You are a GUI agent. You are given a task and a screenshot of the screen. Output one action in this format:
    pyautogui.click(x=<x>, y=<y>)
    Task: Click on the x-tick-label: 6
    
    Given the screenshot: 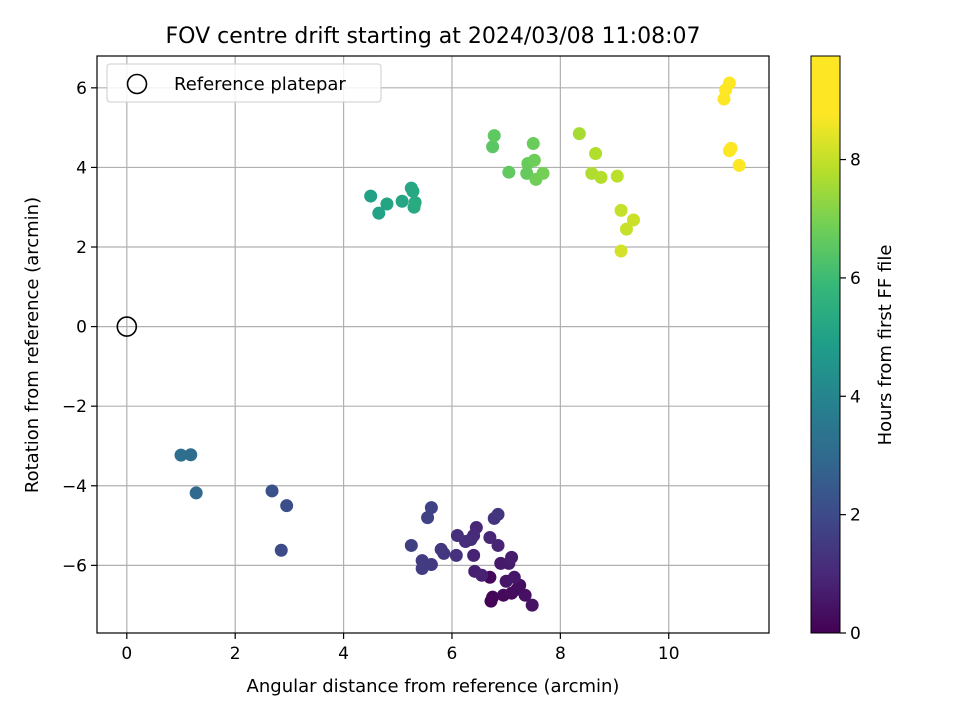 What is the action you would take?
    pyautogui.click(x=452, y=654)
    